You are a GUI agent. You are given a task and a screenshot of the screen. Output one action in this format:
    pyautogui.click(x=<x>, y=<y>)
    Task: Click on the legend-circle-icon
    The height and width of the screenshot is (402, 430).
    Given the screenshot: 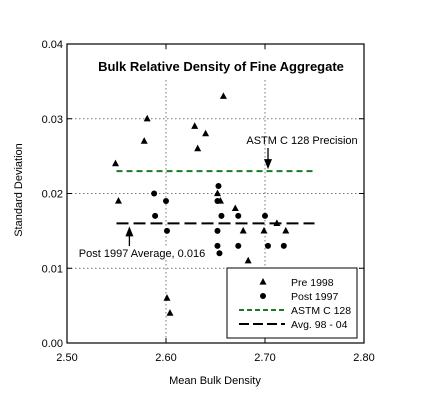 What is the action you would take?
    pyautogui.click(x=263, y=296)
    